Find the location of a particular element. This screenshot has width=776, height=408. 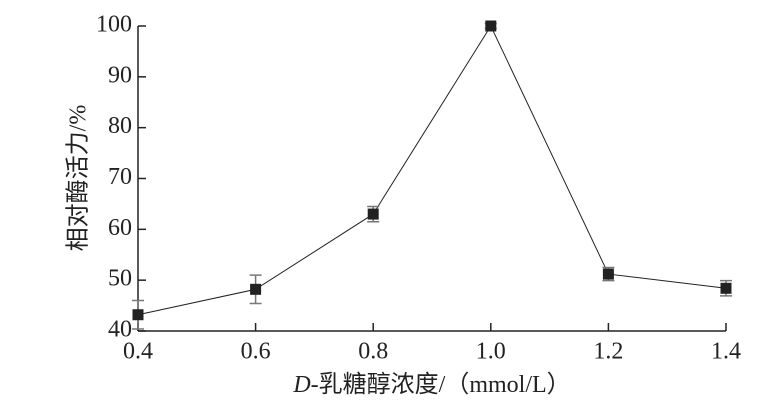

y-tick-label: 60 is located at coordinates (120, 228).